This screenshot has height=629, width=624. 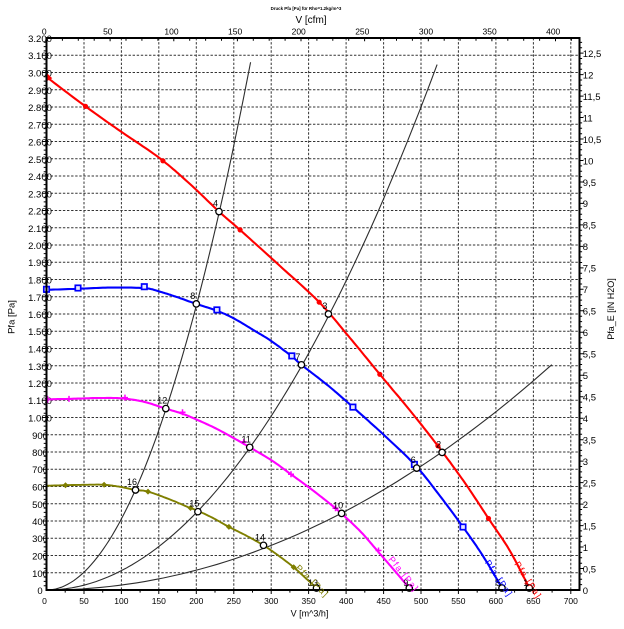 I want to click on svg-text: 2.200, so click(x=40, y=212).